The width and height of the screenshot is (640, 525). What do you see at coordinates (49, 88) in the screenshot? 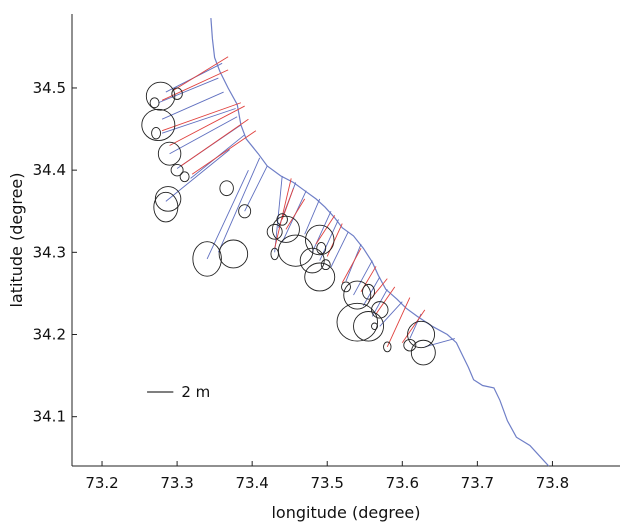
I see `y-tick-label: 34.5` at bounding box center [49, 88].